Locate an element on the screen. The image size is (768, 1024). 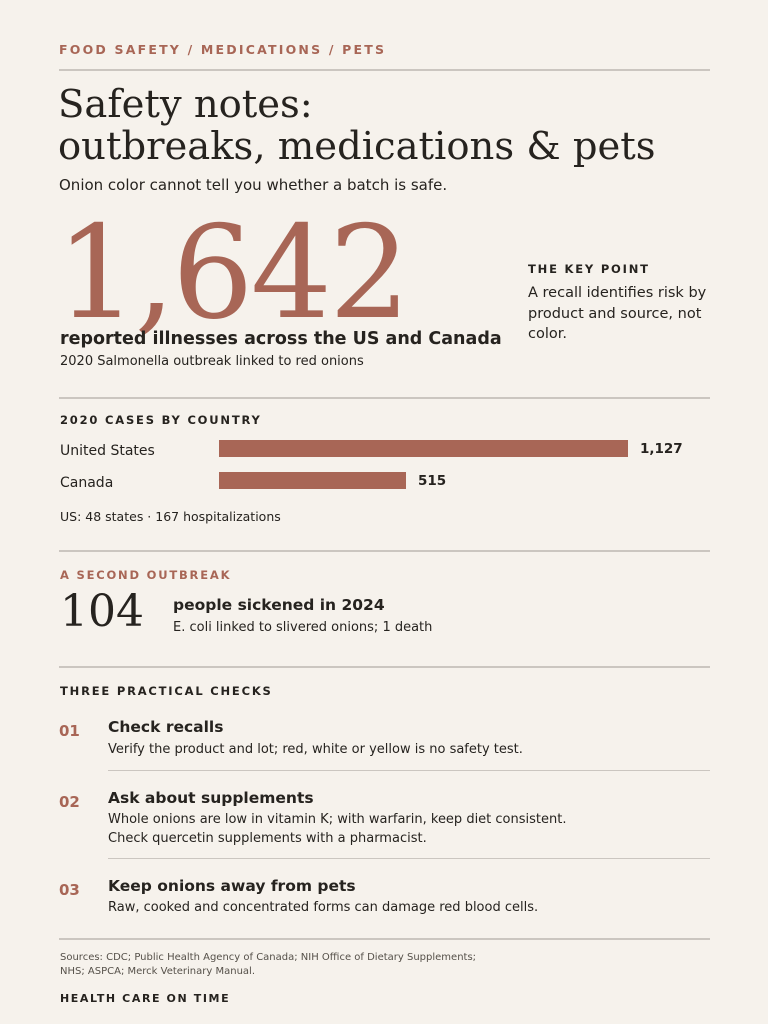
check-number: 03 is located at coordinates (69, 890).